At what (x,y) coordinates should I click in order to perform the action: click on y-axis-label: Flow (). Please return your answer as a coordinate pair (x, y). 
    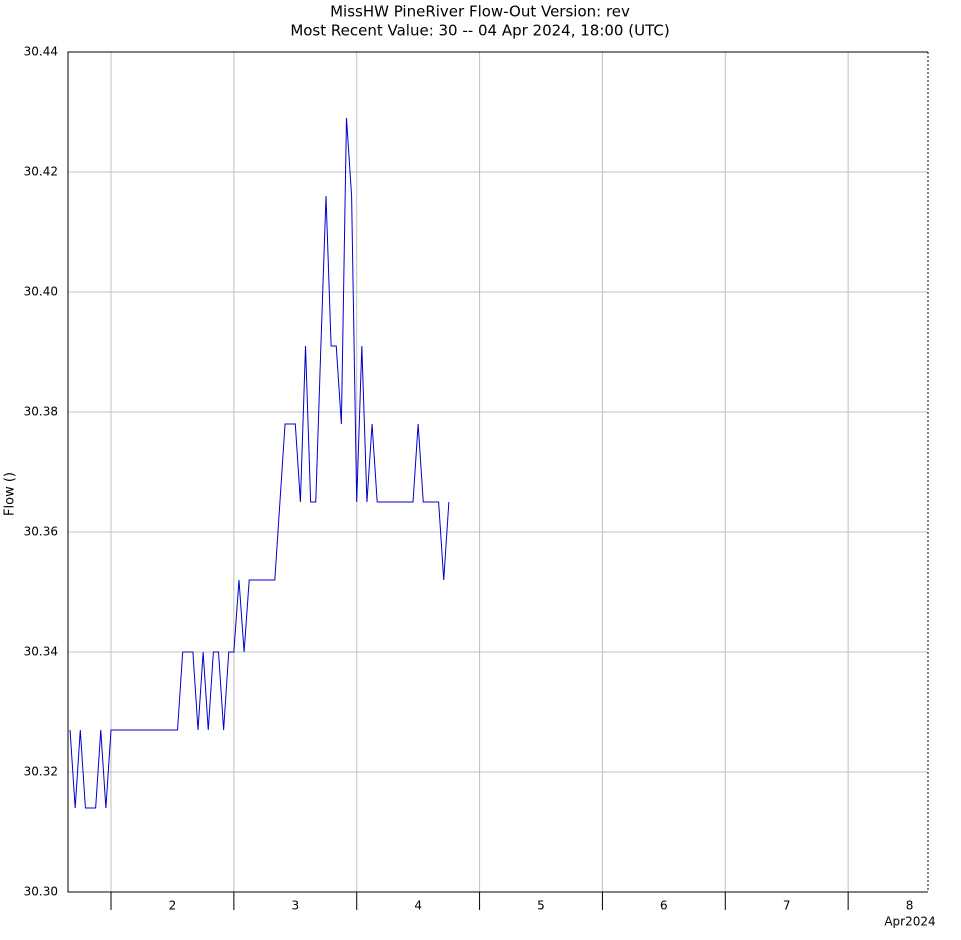
    Looking at the image, I should click on (10, 494).